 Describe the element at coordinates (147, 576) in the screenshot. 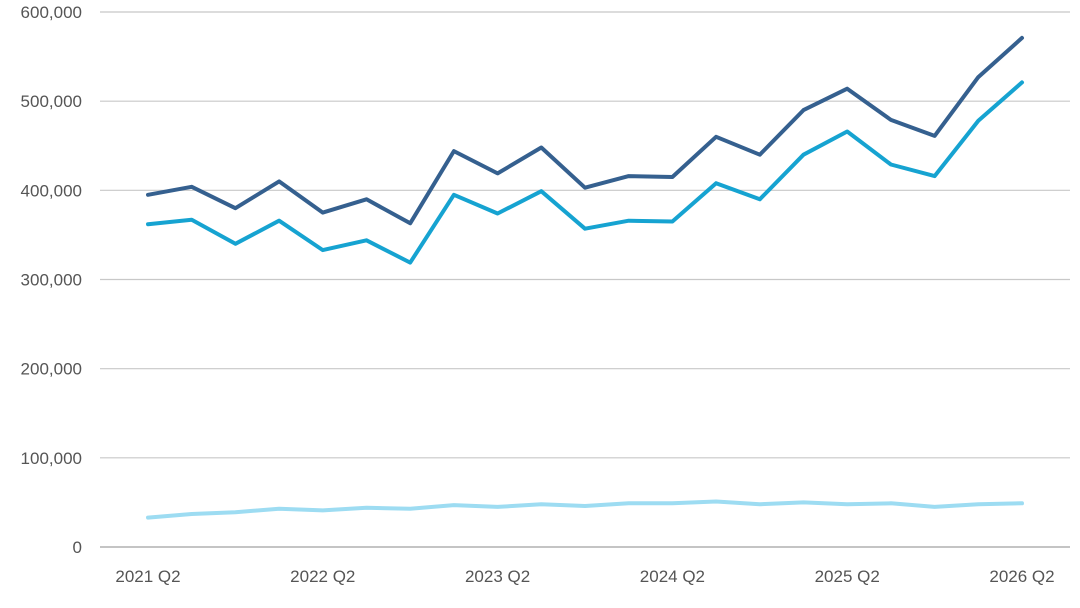

I see `x-tick-label: 2021 Q2` at that location.